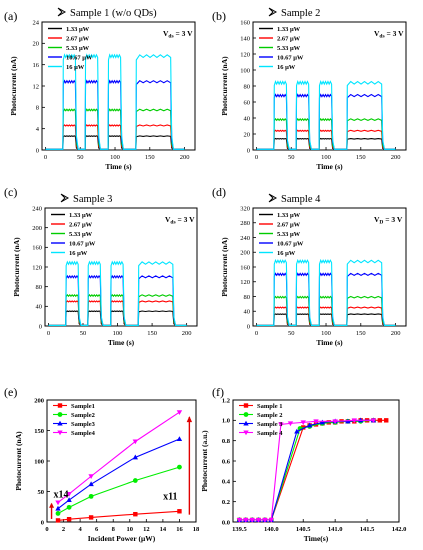 This screenshot has width=423, height=550. What do you see at coordinates (247, 118) in the screenshot?
I see `y-tick-label: 40` at bounding box center [247, 118].